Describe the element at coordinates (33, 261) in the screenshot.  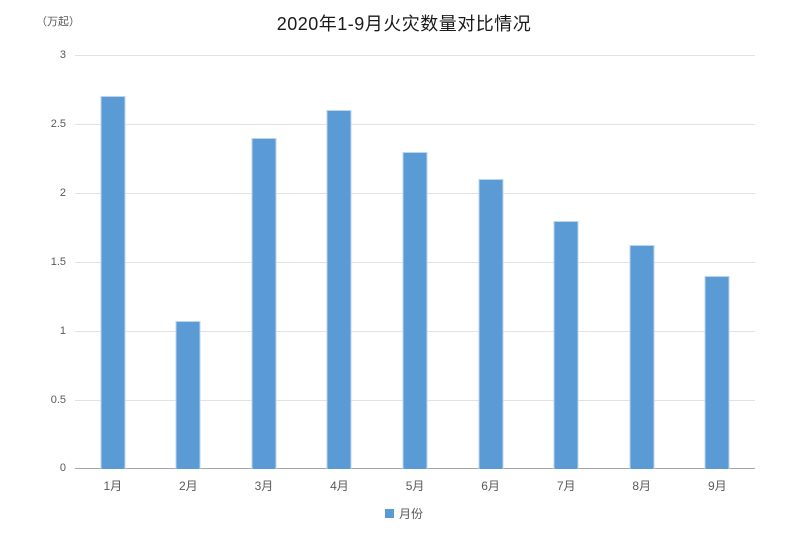
I see `y-axis-tick-labels: 3 2.5 2 1.5 1 0.5 0` at that location.